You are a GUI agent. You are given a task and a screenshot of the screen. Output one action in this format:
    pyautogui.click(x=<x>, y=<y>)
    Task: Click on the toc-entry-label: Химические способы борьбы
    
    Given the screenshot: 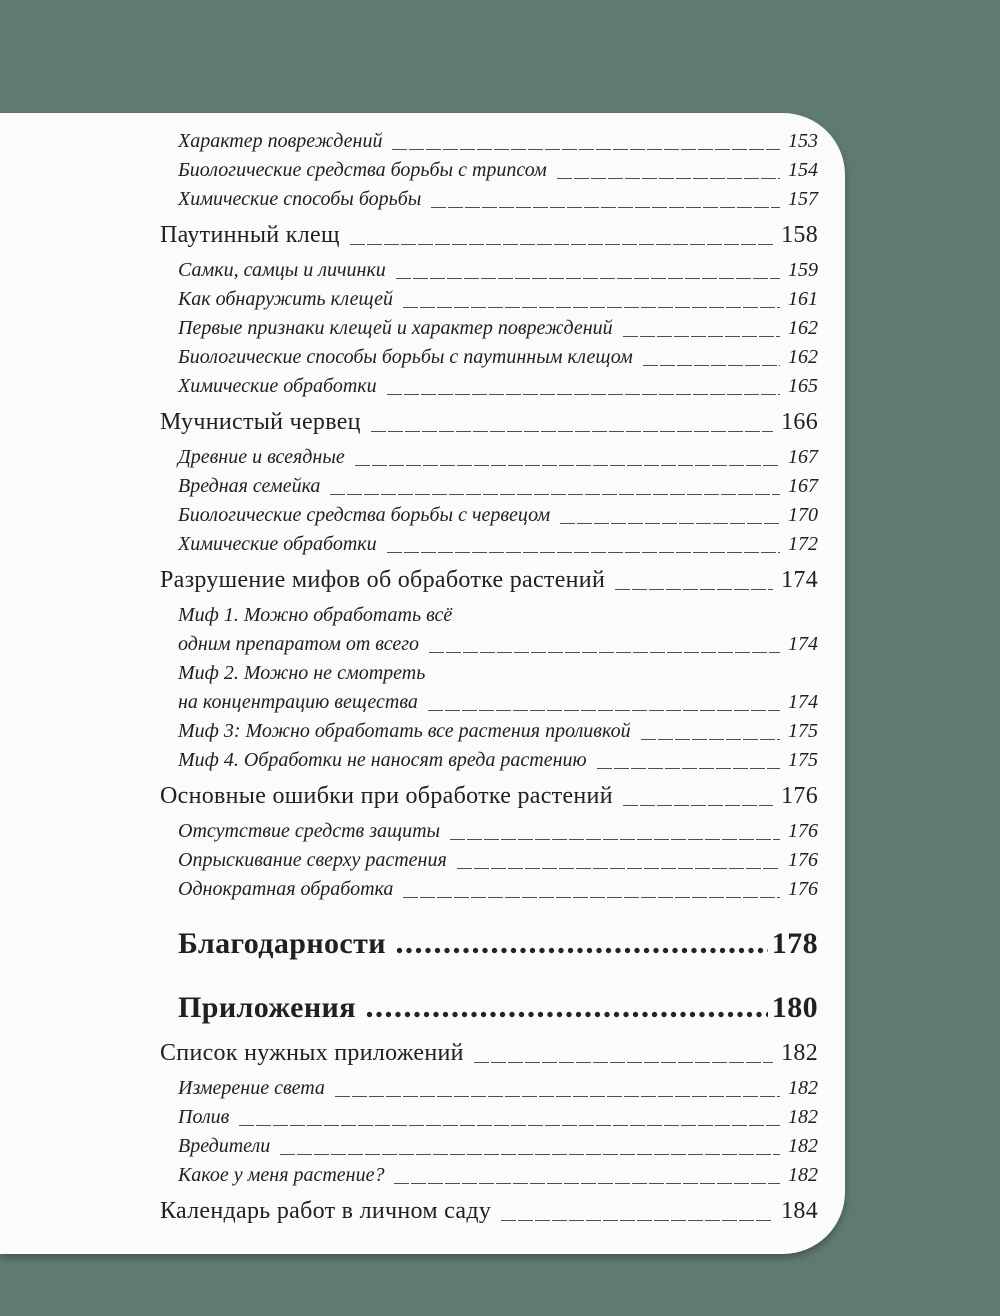 What is the action you would take?
    pyautogui.click(x=300, y=199)
    